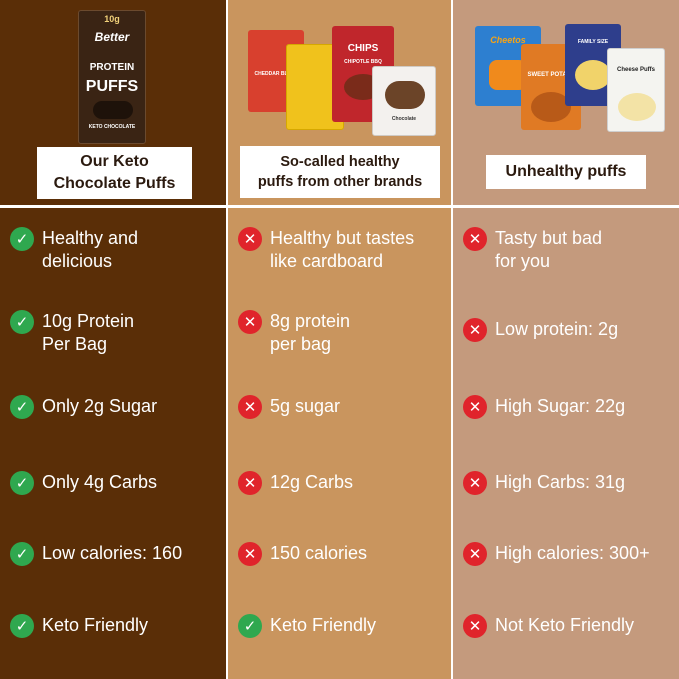  What do you see at coordinates (565, 625) in the screenshot?
I see `feature-text: Not Keto Friendly` at bounding box center [565, 625].